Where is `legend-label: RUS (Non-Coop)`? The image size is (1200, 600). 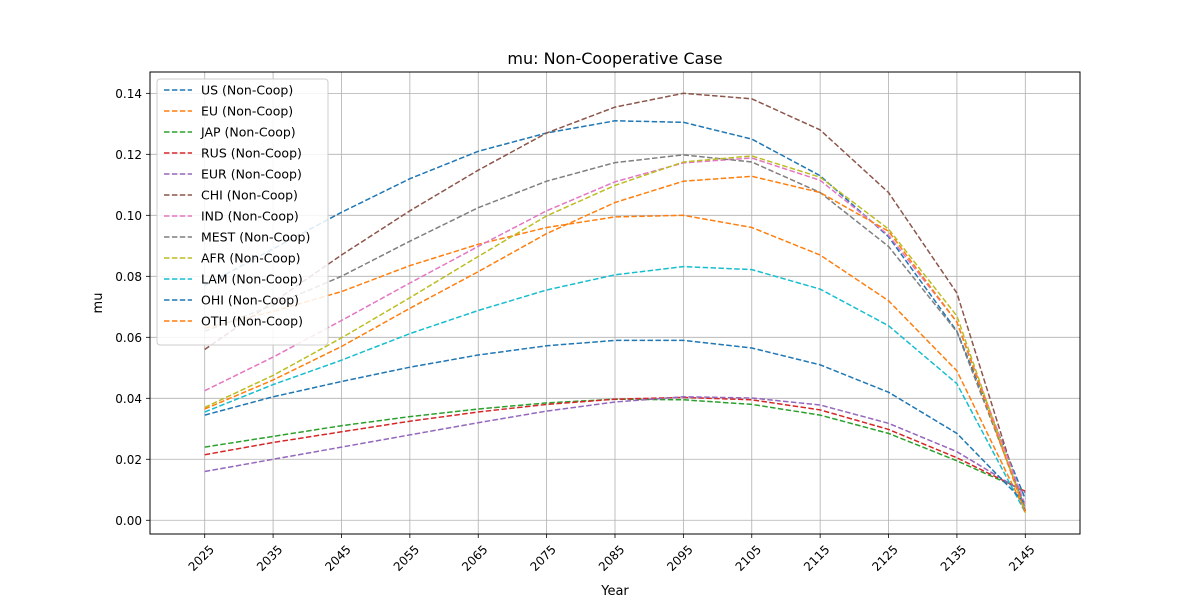
legend-label: RUS (Non-Coop) is located at coordinates (251, 153).